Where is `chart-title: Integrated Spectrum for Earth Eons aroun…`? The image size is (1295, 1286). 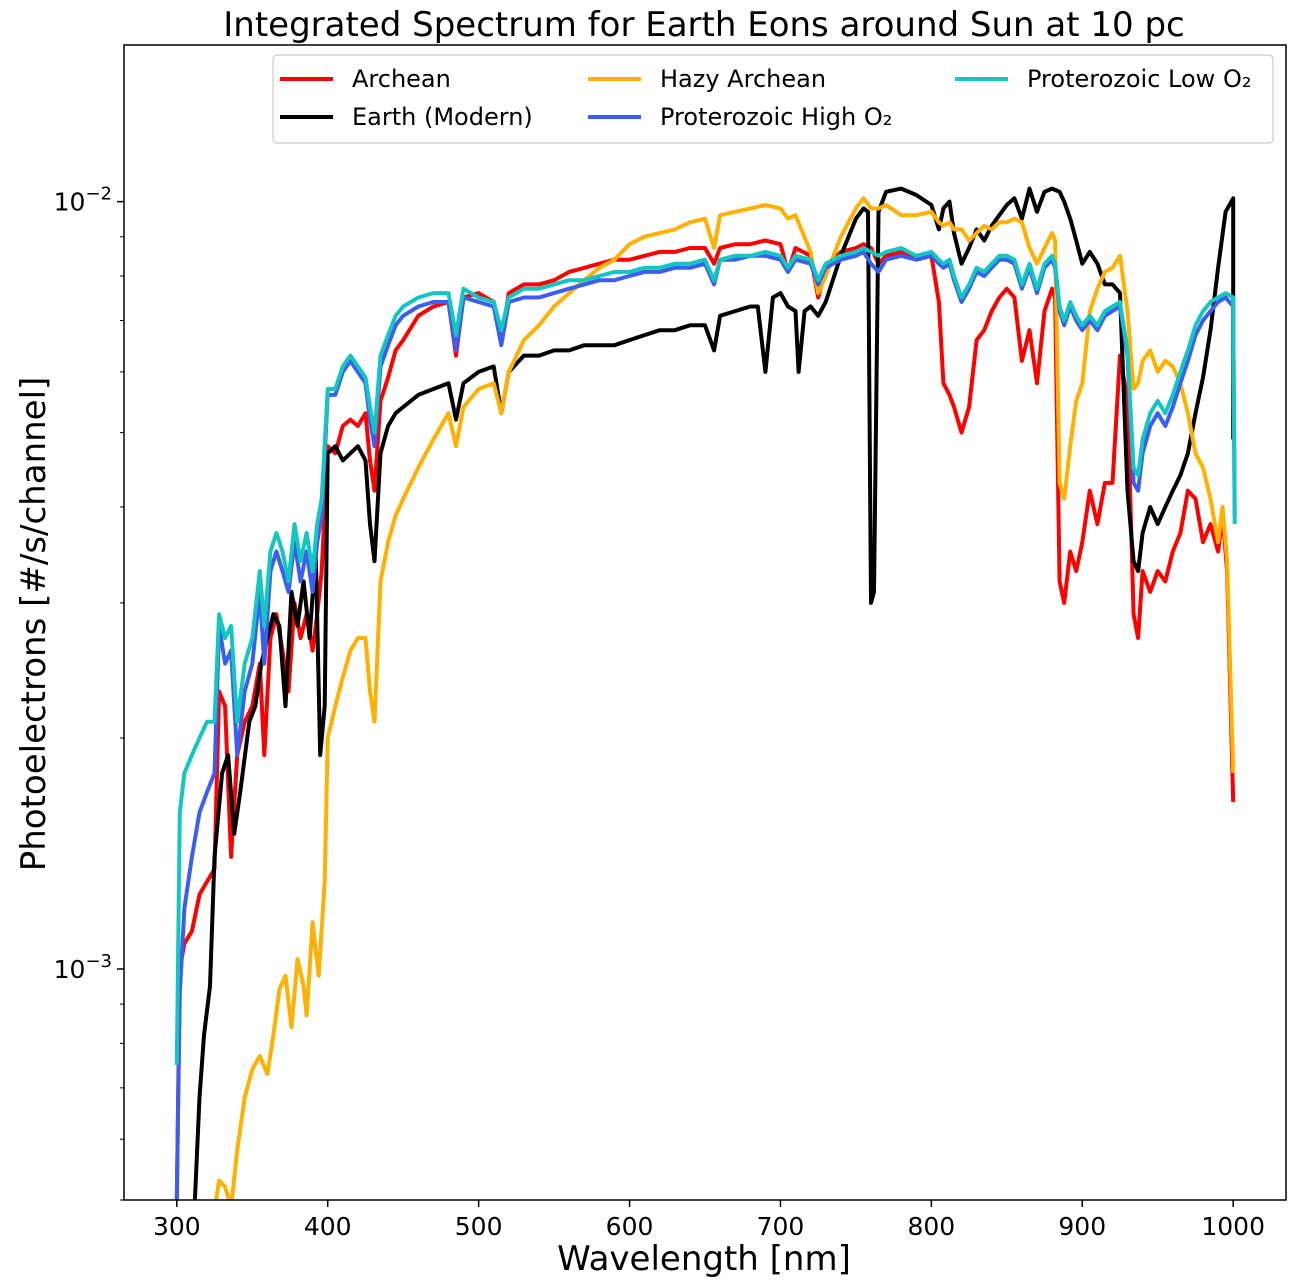 chart-title: Integrated Spectrum for Earth Eons aroun… is located at coordinates (703, 25).